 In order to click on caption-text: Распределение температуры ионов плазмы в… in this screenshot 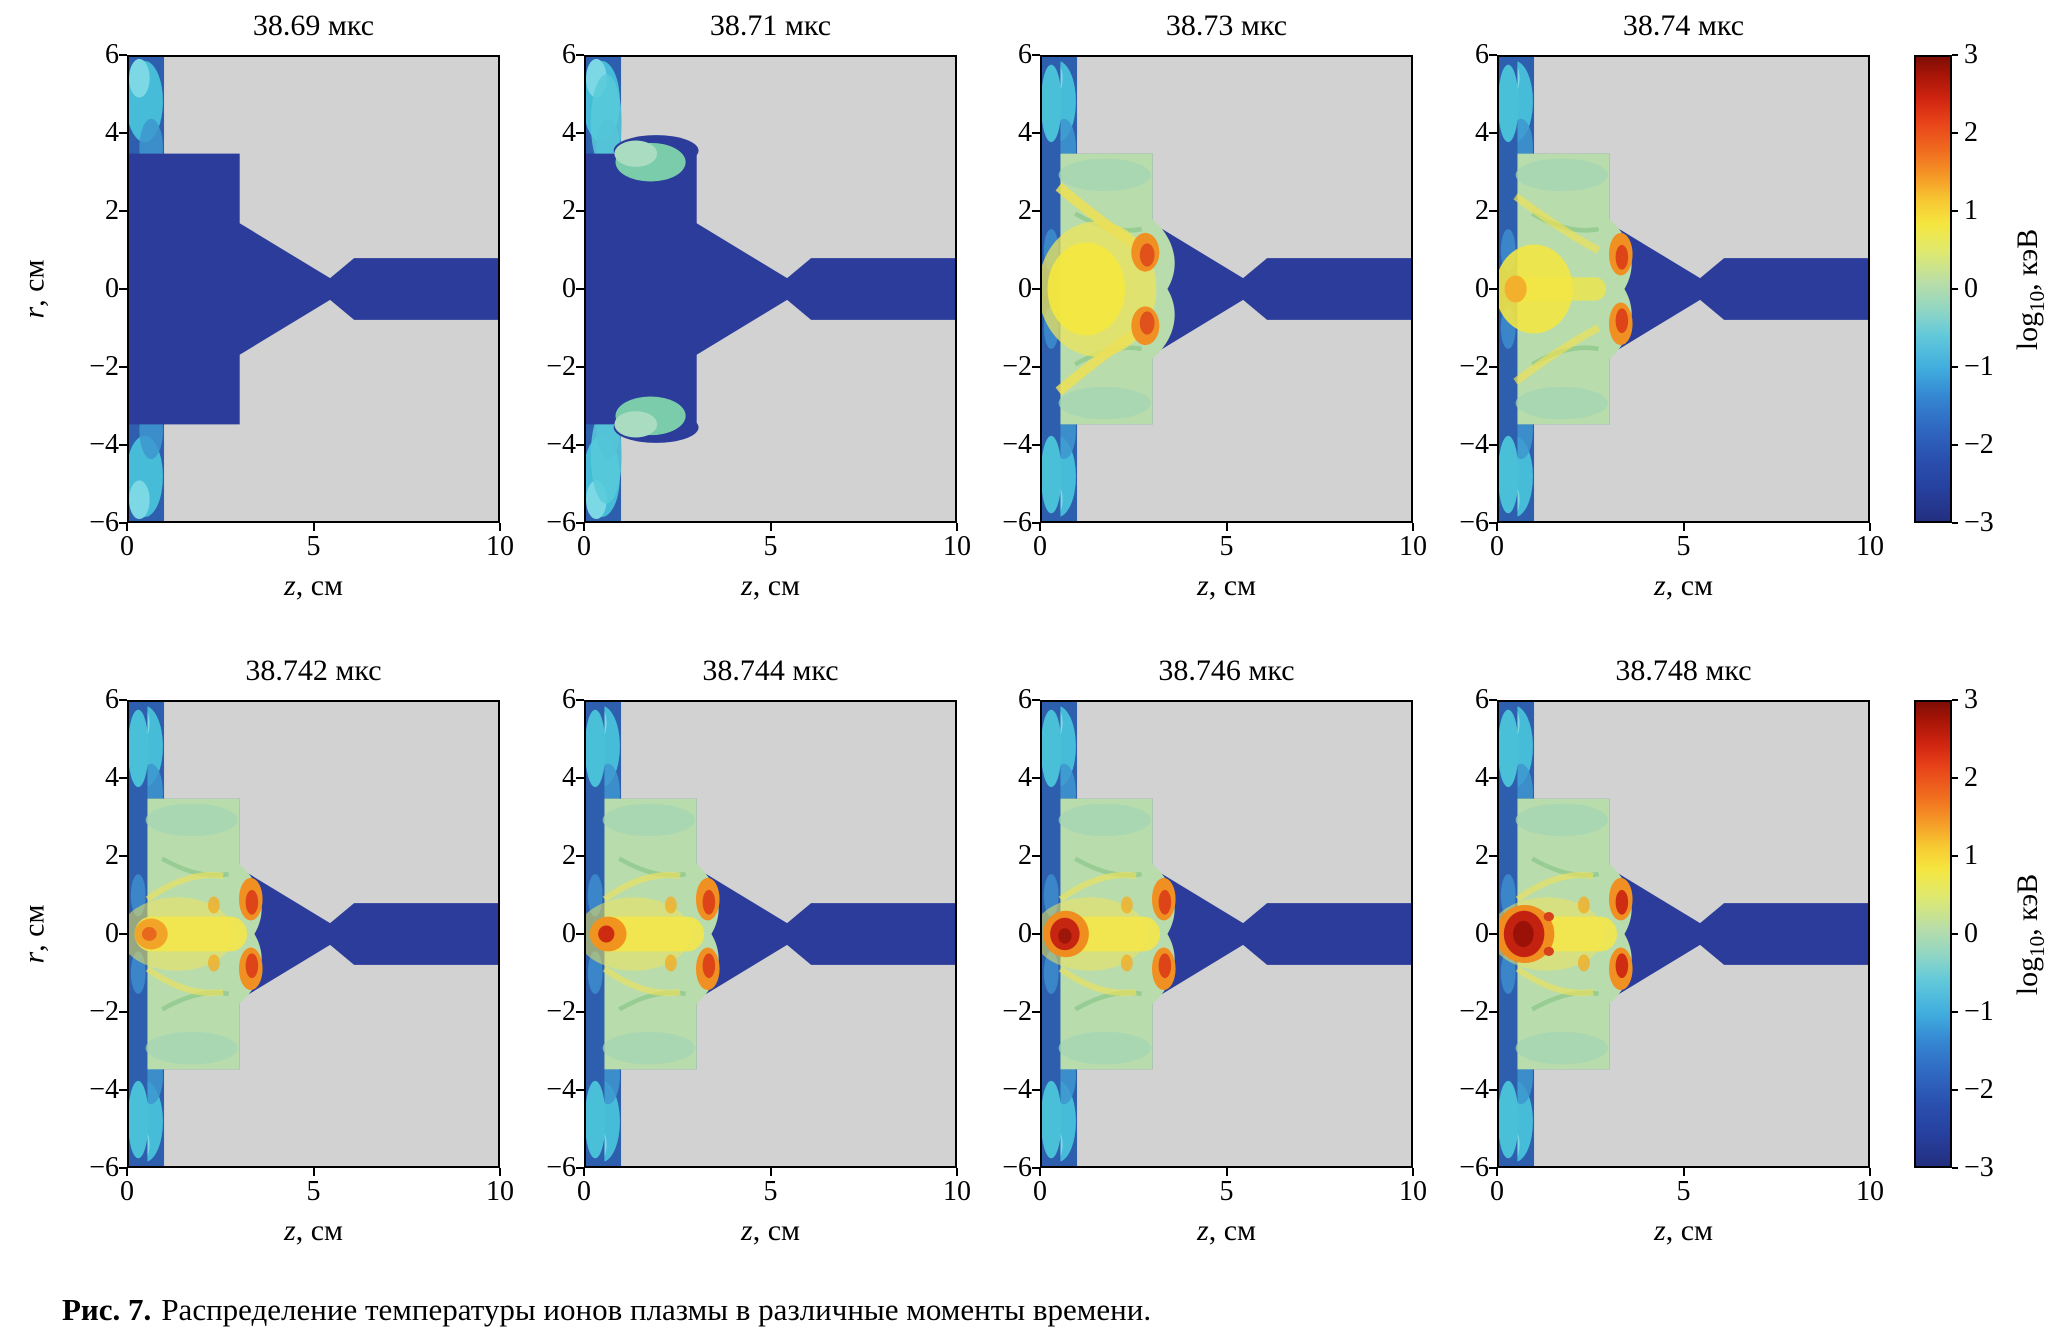, I will do `click(656, 1309)`.